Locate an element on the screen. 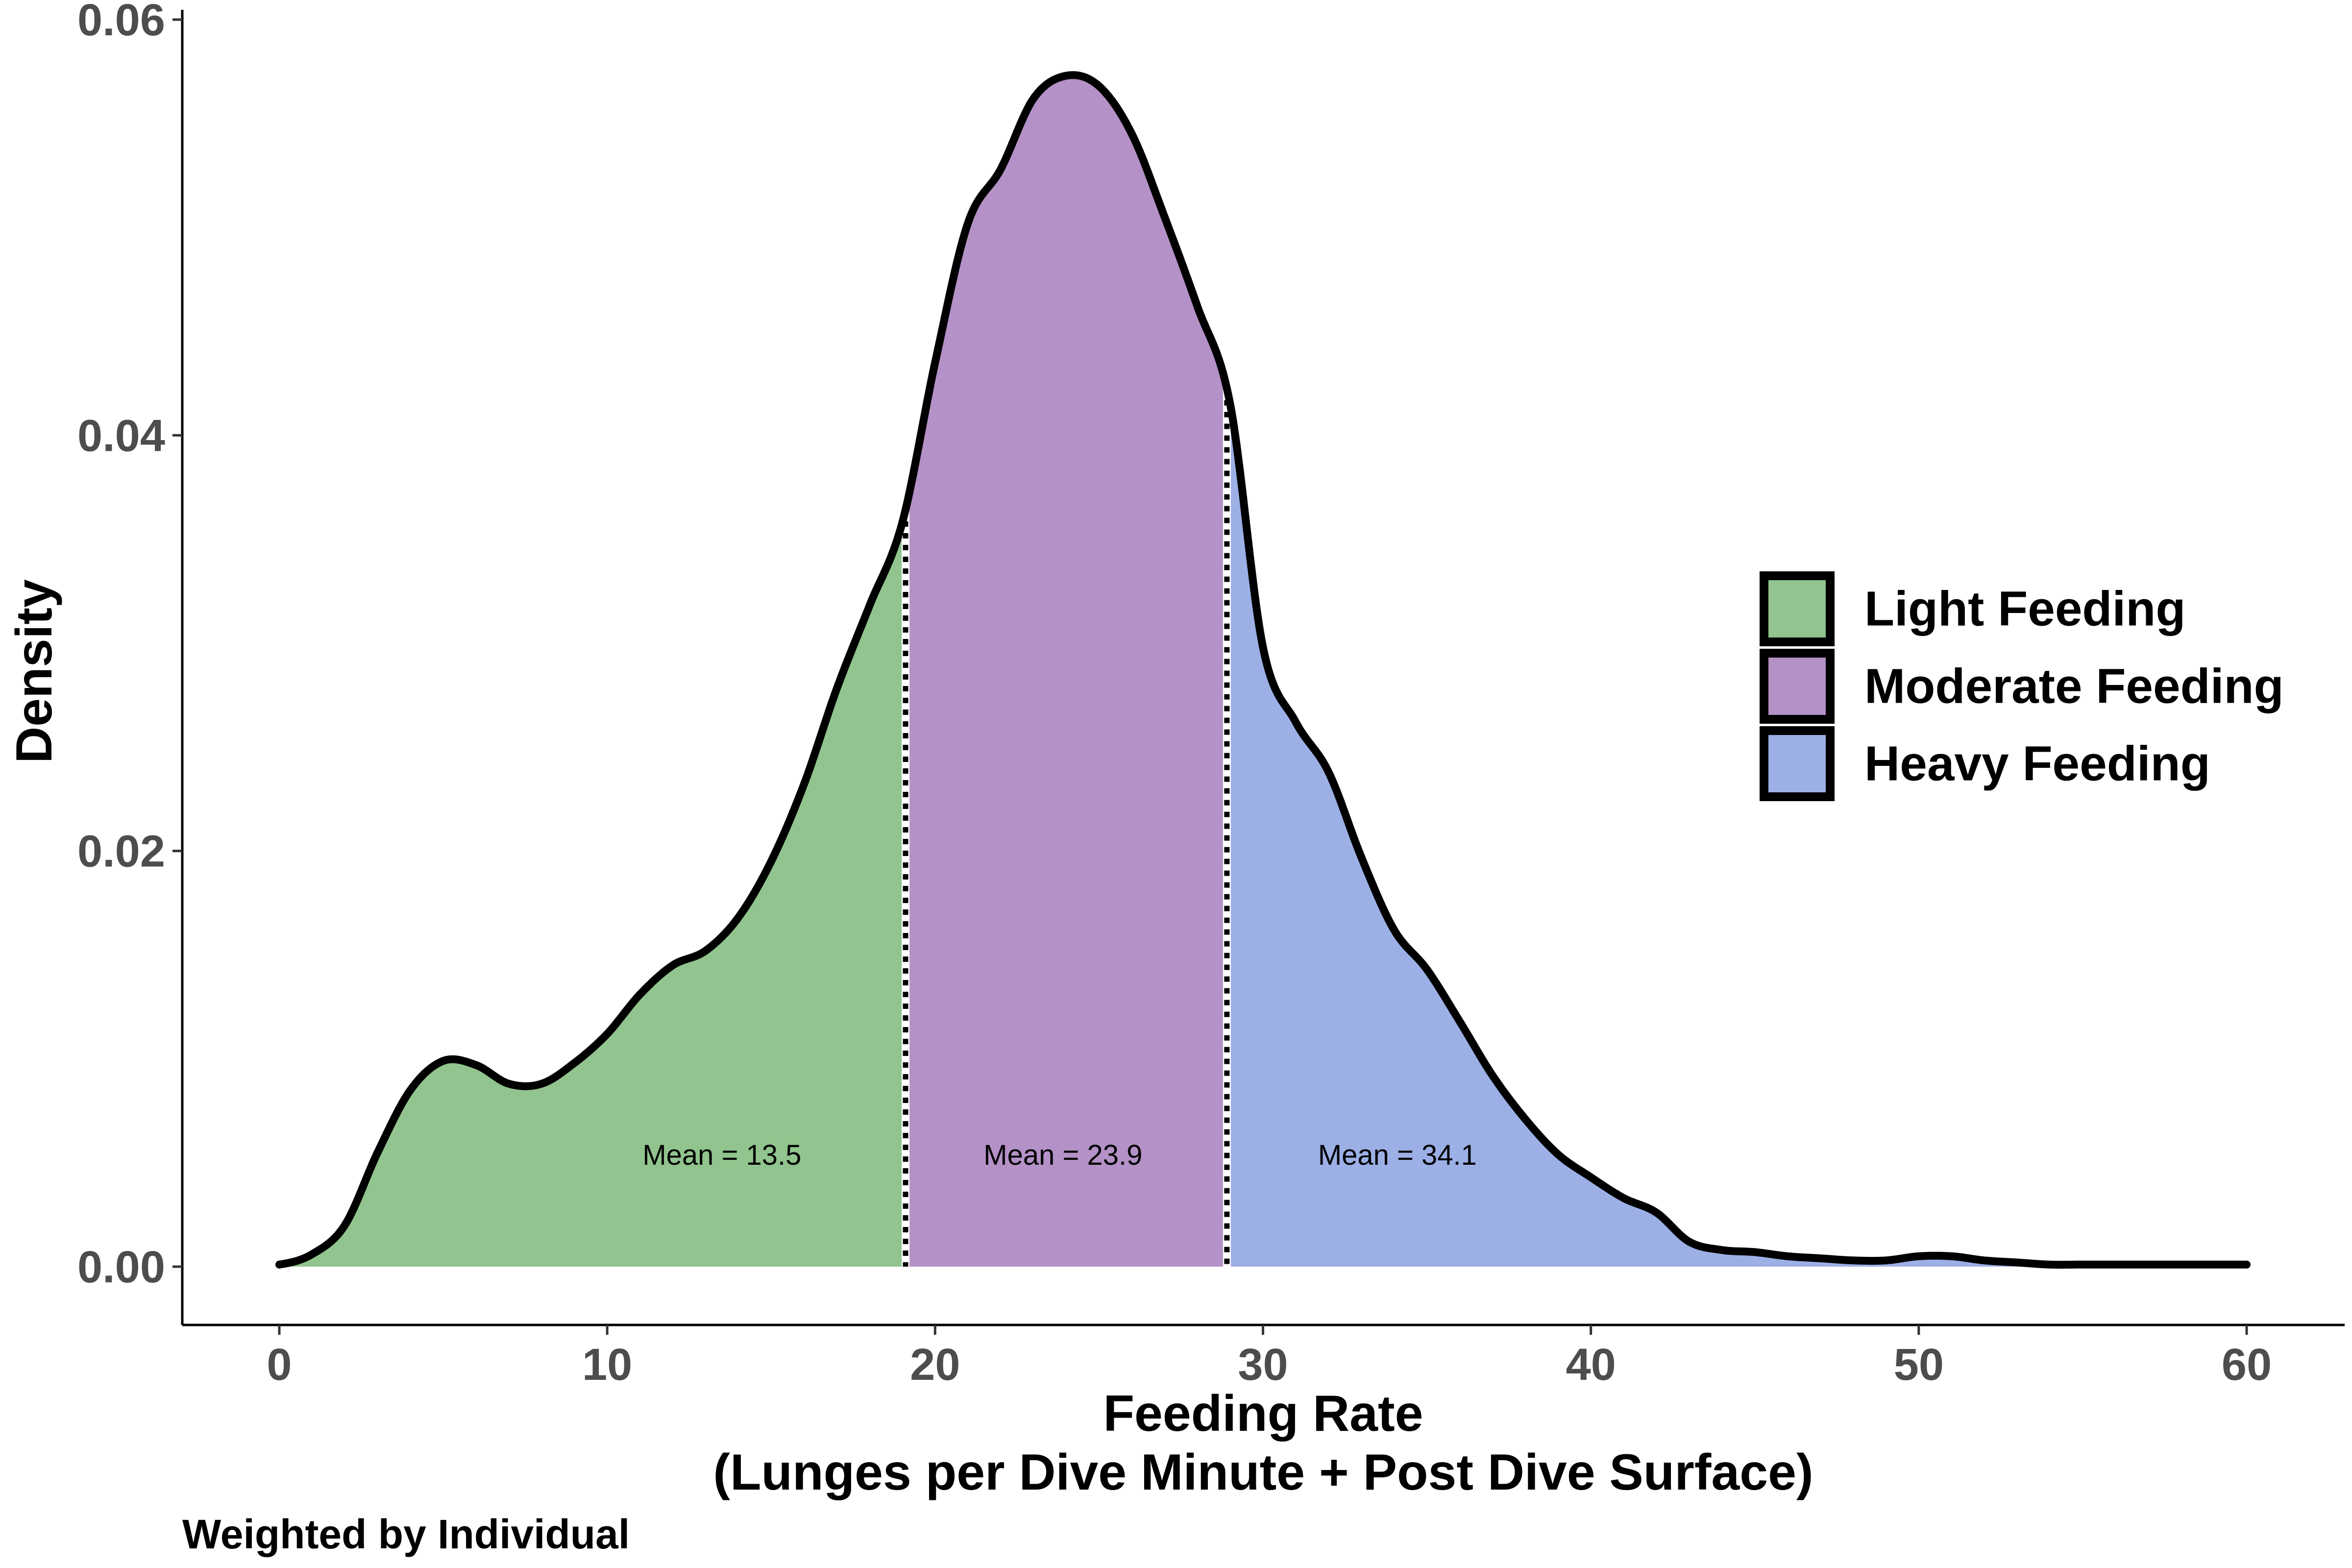  mean-annotation-3: Mean = 34.1 is located at coordinates (1397, 1155).